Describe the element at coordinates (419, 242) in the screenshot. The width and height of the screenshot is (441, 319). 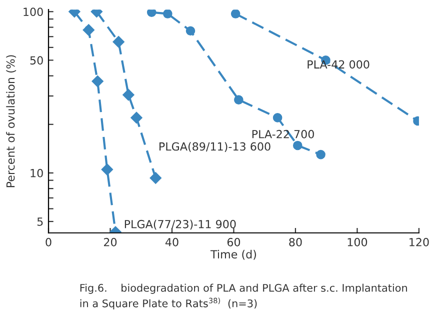
I see `x-tick-label: 120` at that location.